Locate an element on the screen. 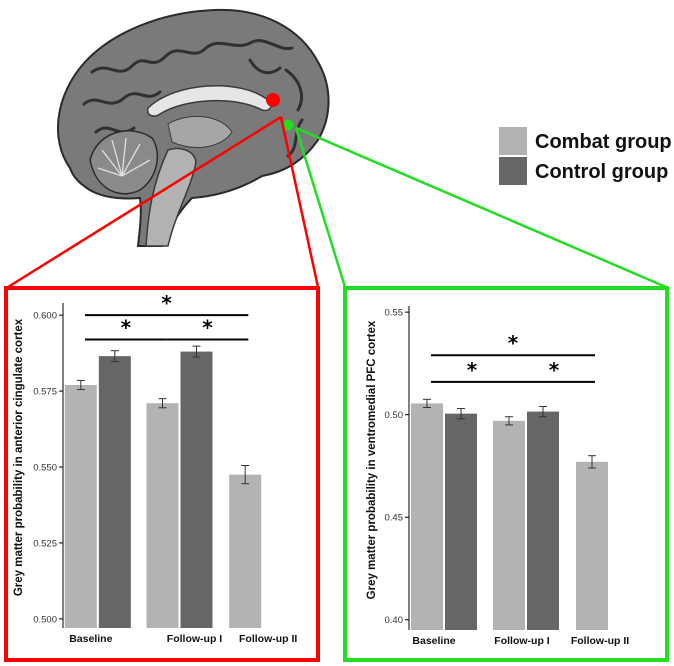 The image size is (674, 666). vmpfc-roi-marker is located at coordinates (288, 125).